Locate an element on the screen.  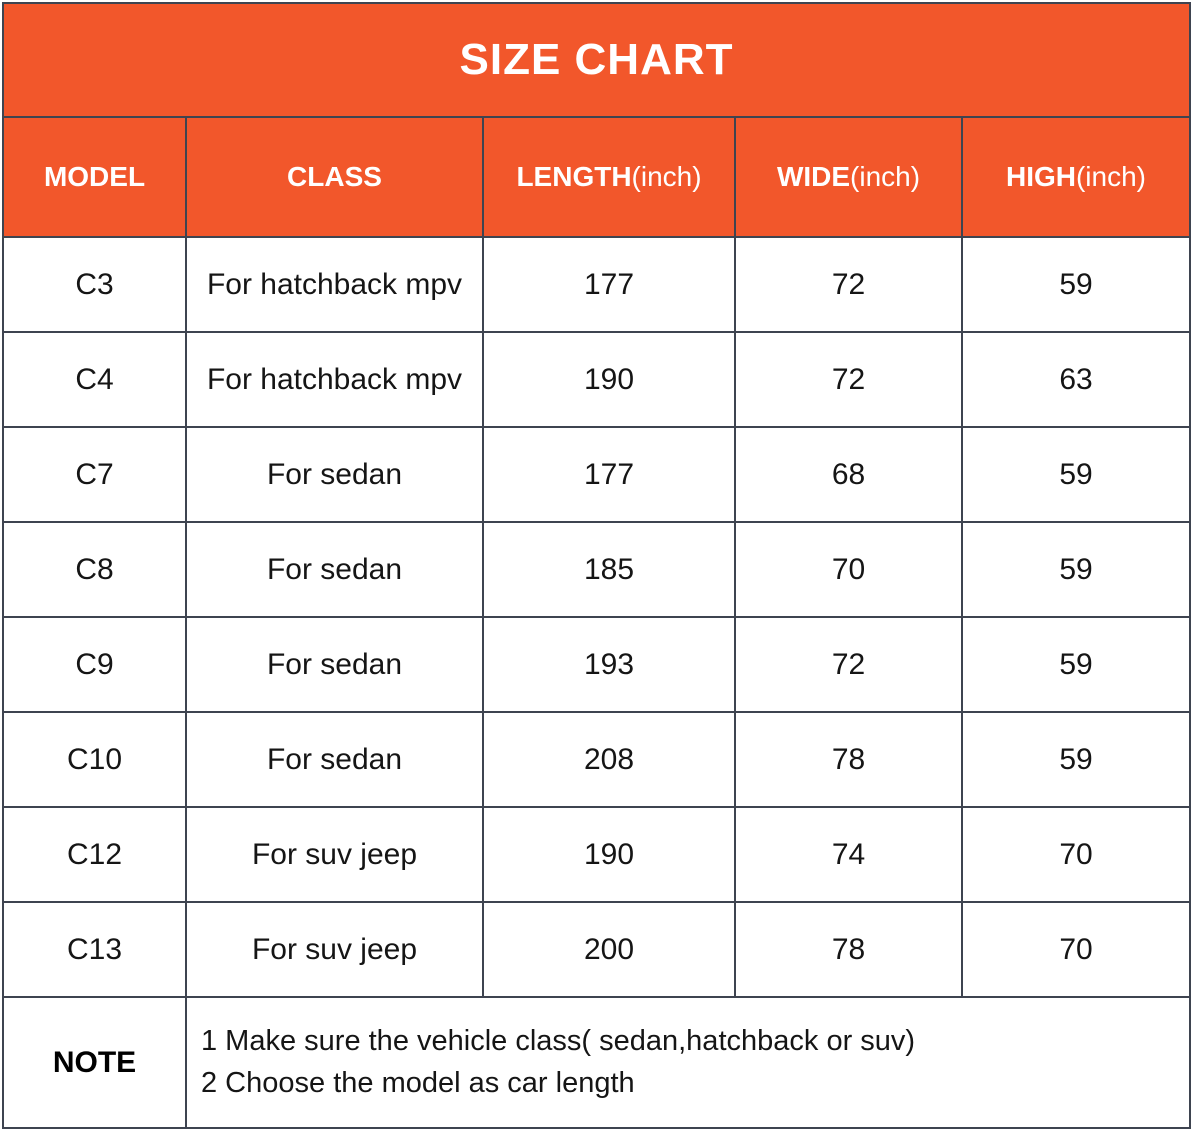
cell-model: C3 is located at coordinates (95, 285).